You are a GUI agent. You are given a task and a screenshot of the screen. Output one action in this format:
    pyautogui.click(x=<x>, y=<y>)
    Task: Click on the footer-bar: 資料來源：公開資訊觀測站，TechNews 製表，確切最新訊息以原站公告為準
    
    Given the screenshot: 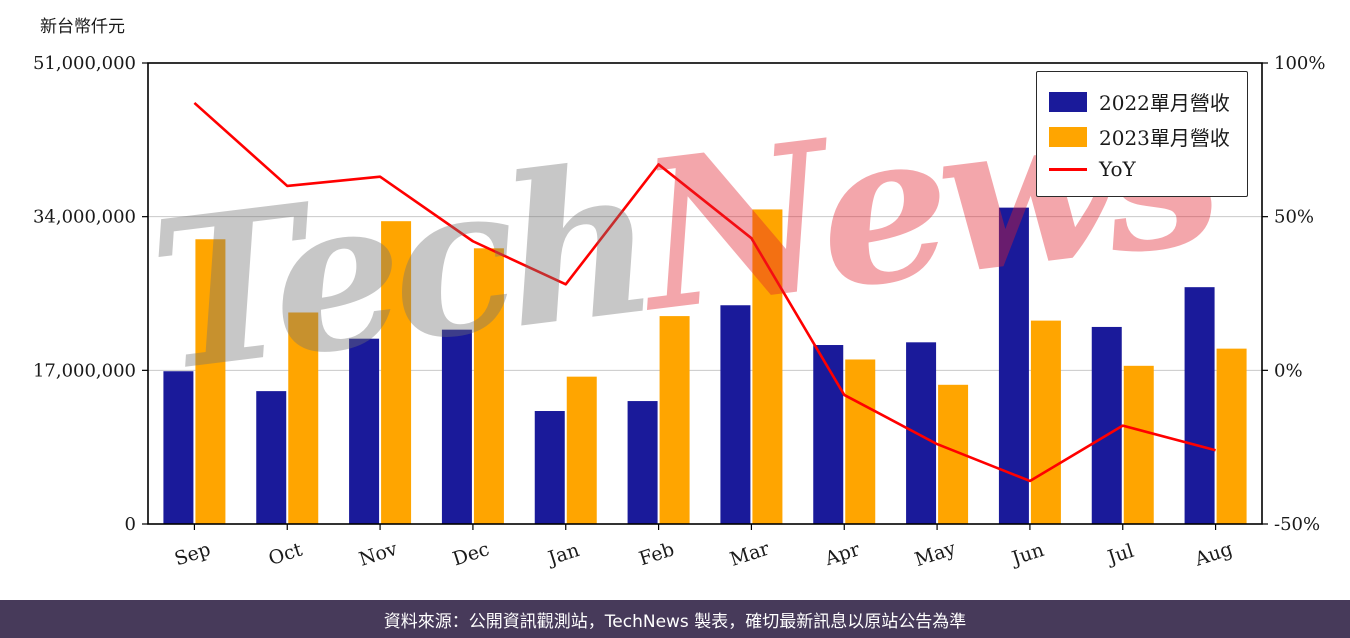 What is the action you would take?
    pyautogui.click(x=675, y=619)
    